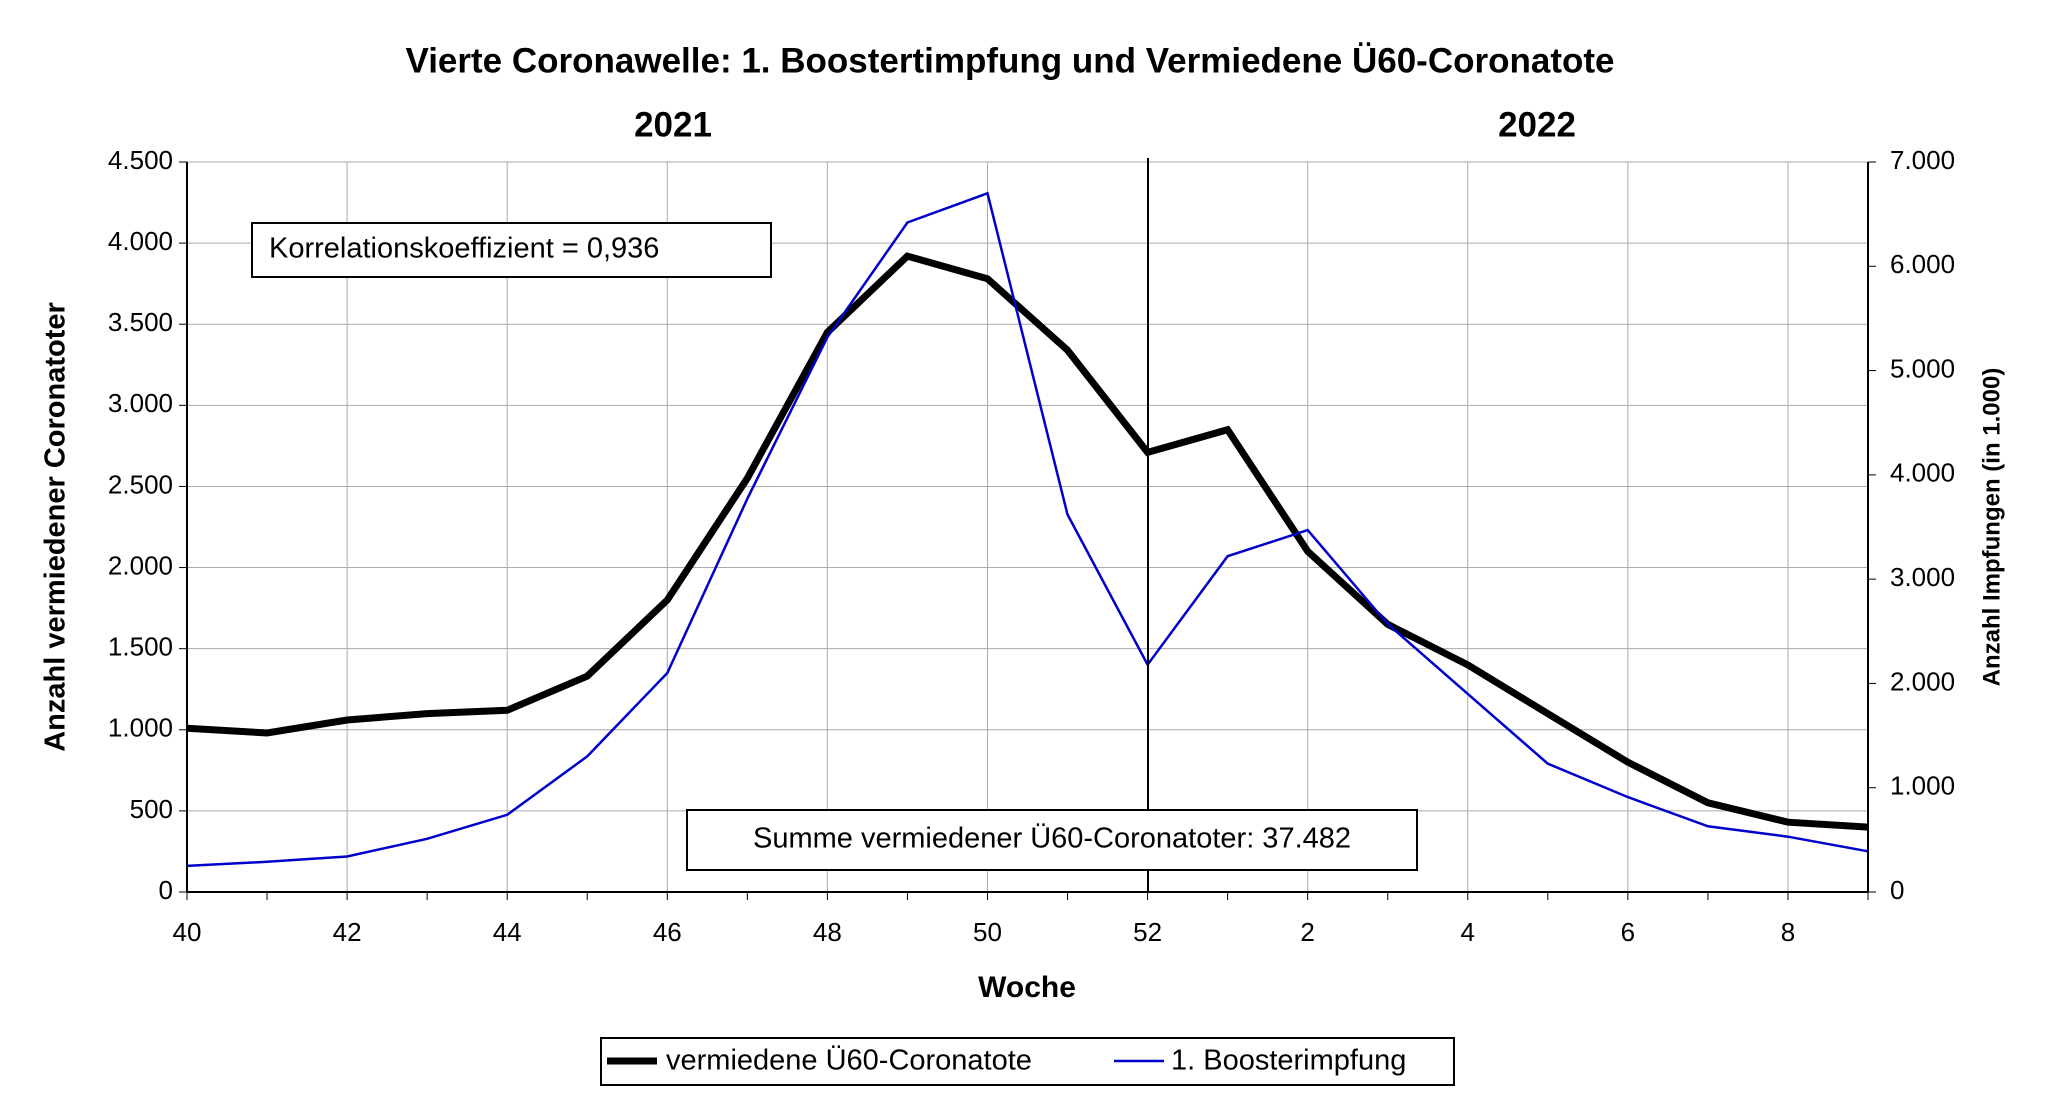  Describe the element at coordinates (140, 322) in the screenshot. I see `y-tick-label: 3.500` at that location.